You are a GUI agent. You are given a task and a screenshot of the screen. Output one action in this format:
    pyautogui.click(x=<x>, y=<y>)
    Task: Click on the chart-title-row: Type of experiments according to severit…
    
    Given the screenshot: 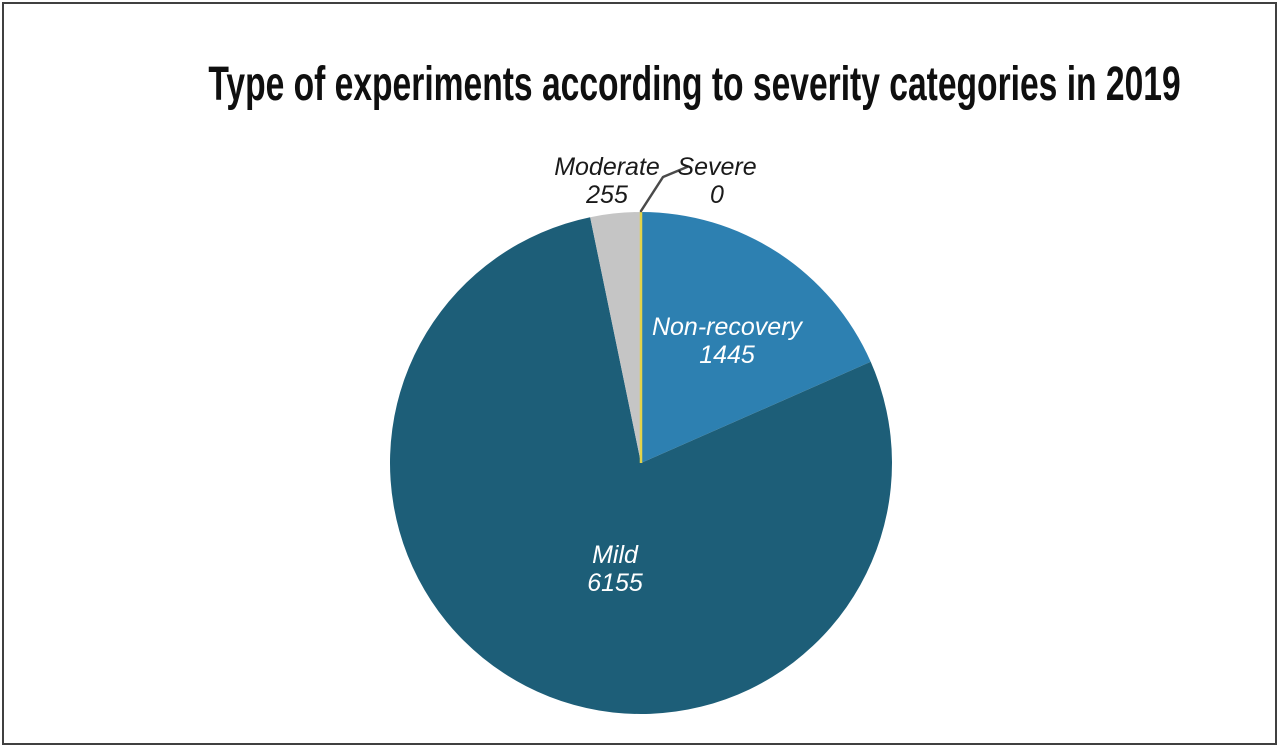 What is the action you would take?
    pyautogui.click(x=640, y=85)
    